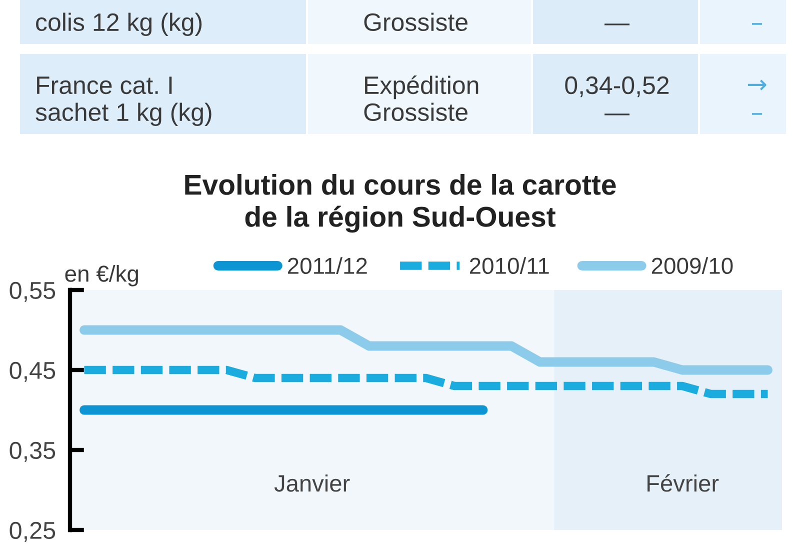  Describe the element at coordinates (692, 265) in the screenshot. I see `legend-label: 2009/10` at that location.